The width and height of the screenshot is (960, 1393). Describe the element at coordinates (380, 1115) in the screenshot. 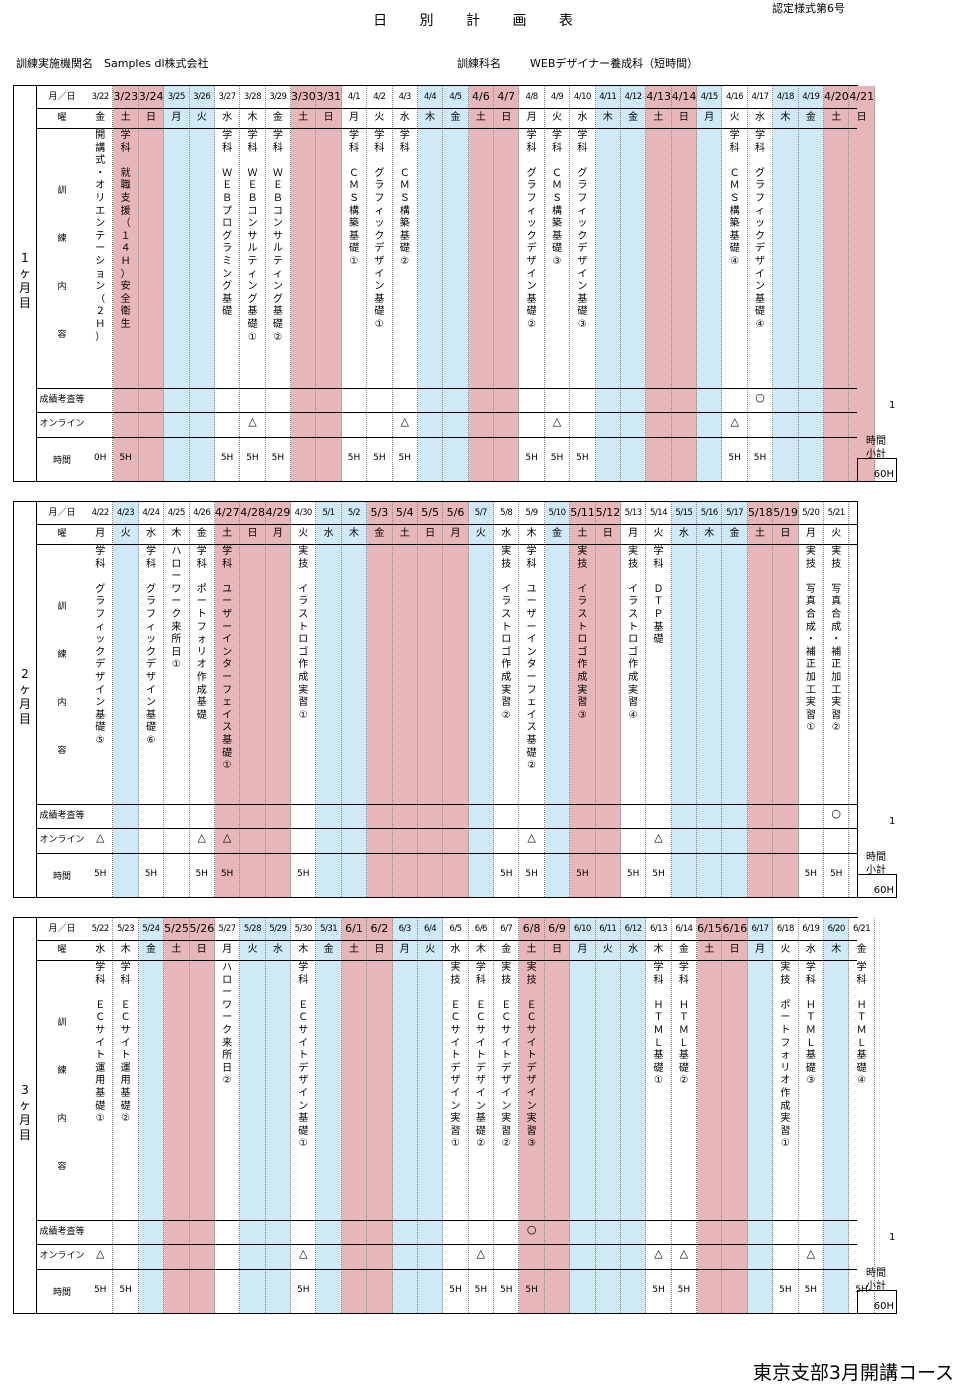

I see `day-column: 6/2 日` at that location.